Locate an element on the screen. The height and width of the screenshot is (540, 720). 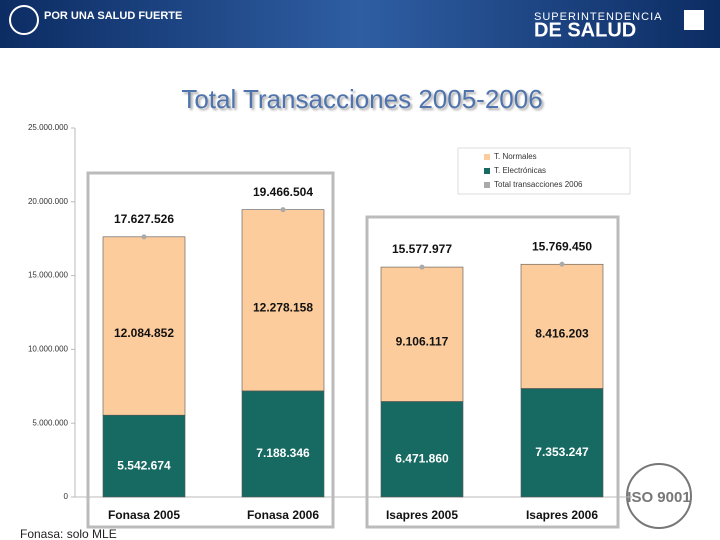
iso-text: ISO 9001 is located at coordinates (658, 497).